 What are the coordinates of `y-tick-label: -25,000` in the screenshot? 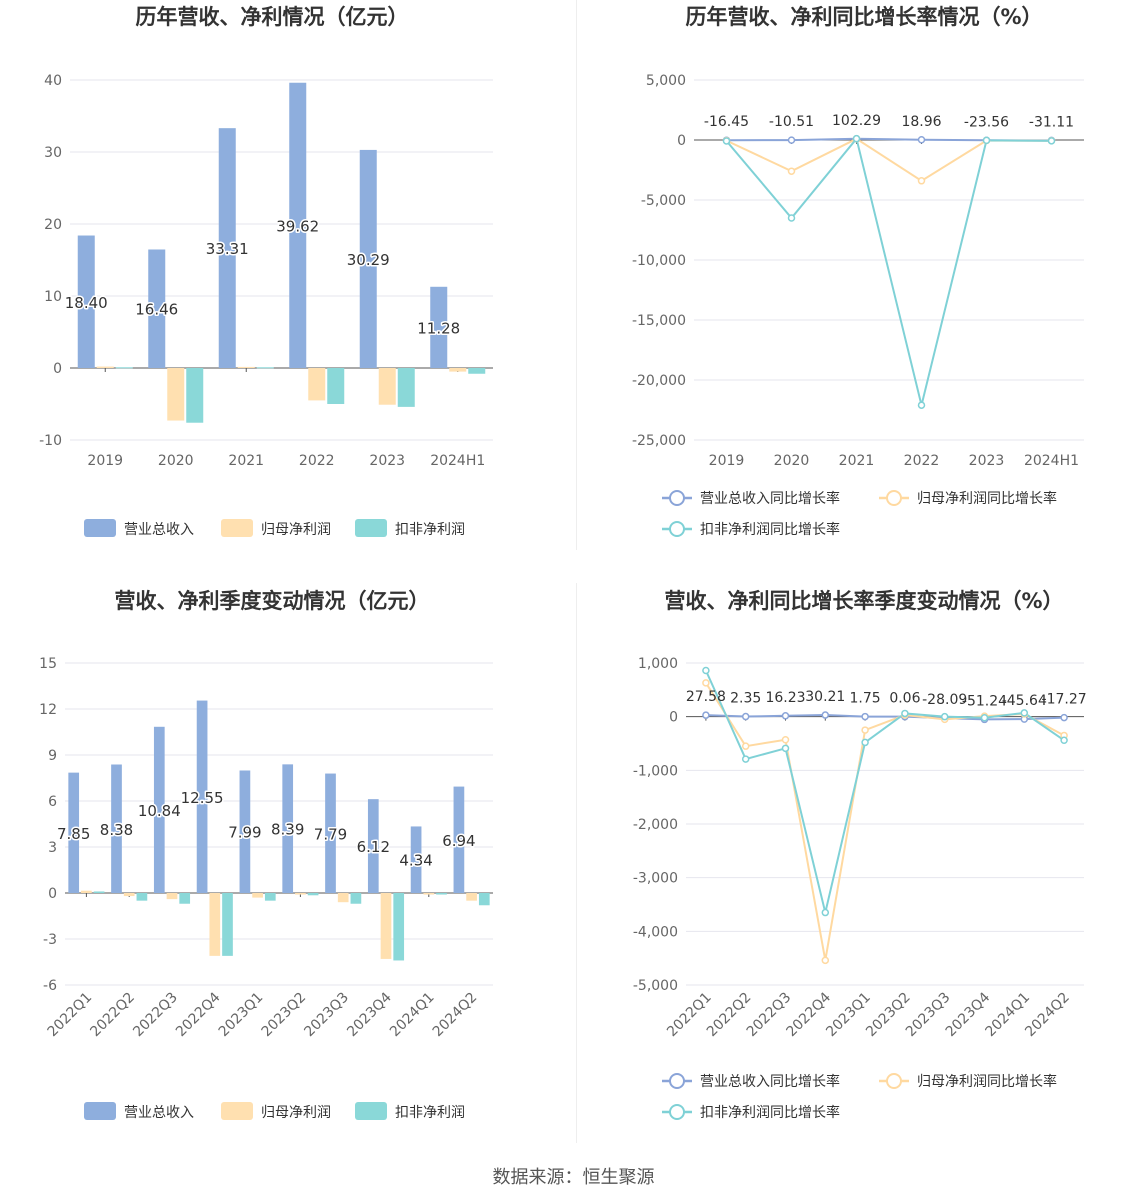 It's located at (659, 441).